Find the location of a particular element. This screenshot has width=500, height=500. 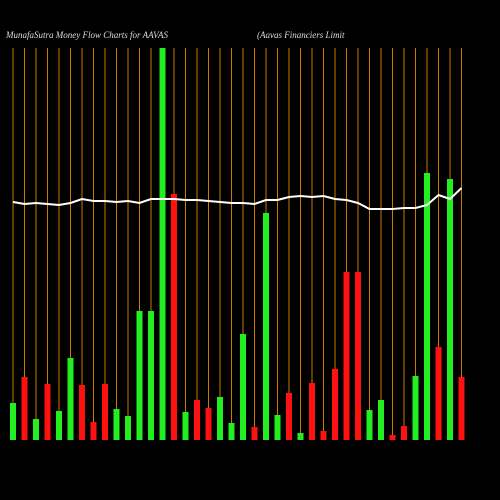

chart-subtitle: (Aavas Financiers Limit is located at coordinates (301, 35).